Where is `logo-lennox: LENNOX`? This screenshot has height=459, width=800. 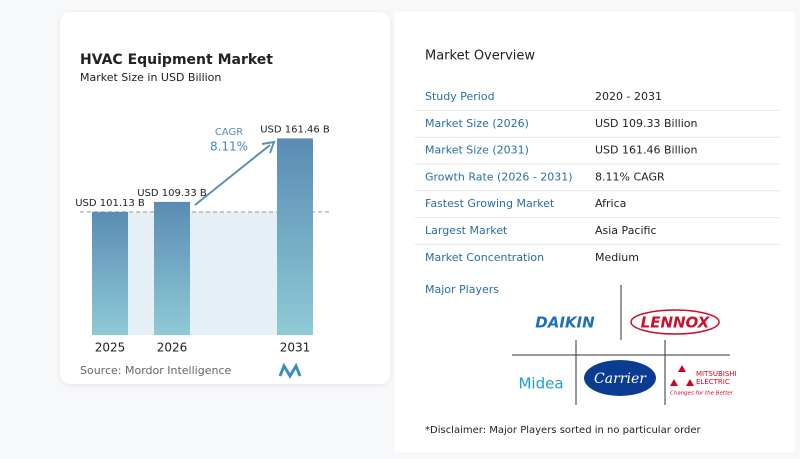
logo-lennox: LENNOX is located at coordinates (676, 323).